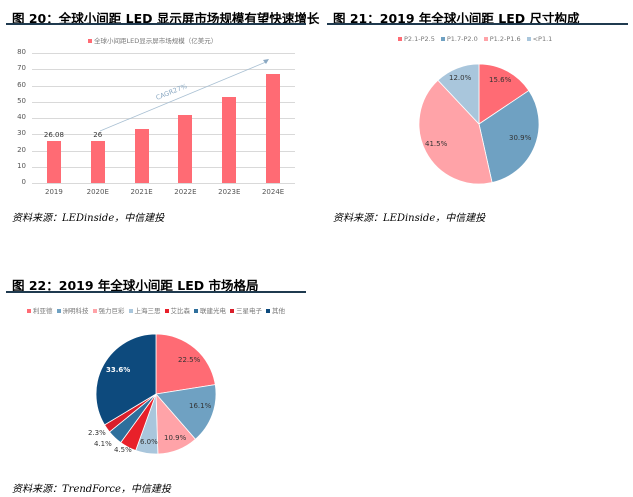  I want to click on legend-item: 其他, so click(275, 310).